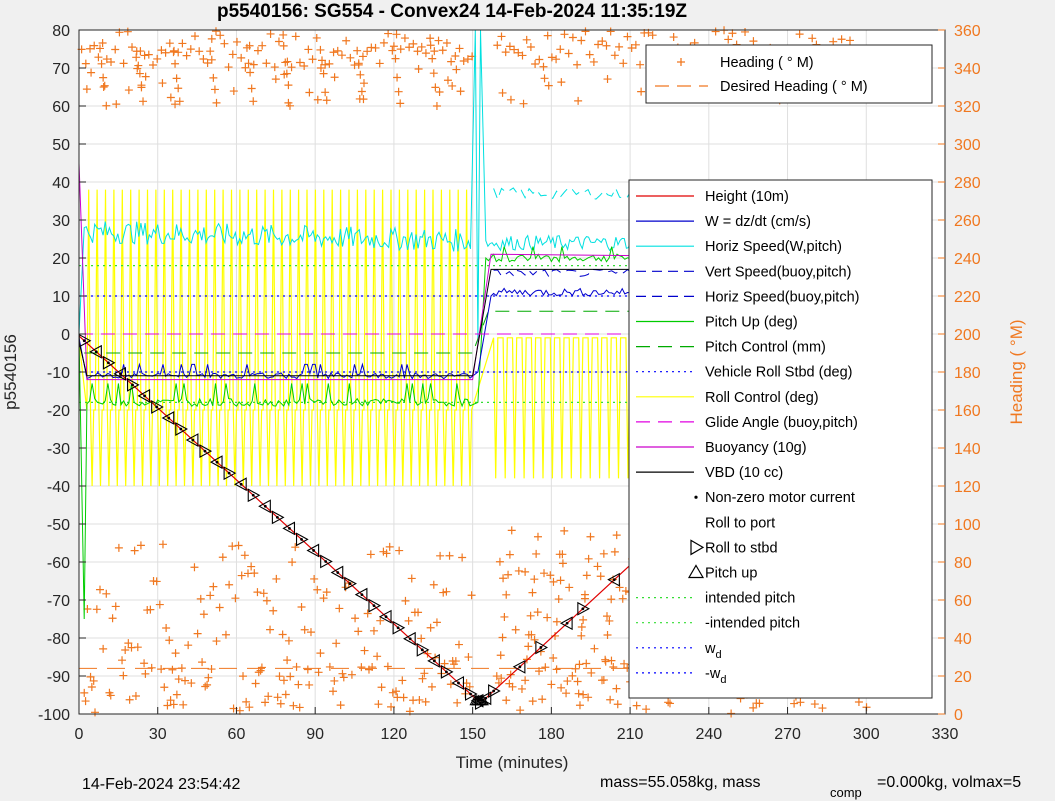  I want to click on legend-heading-symbol, so click(681, 62).